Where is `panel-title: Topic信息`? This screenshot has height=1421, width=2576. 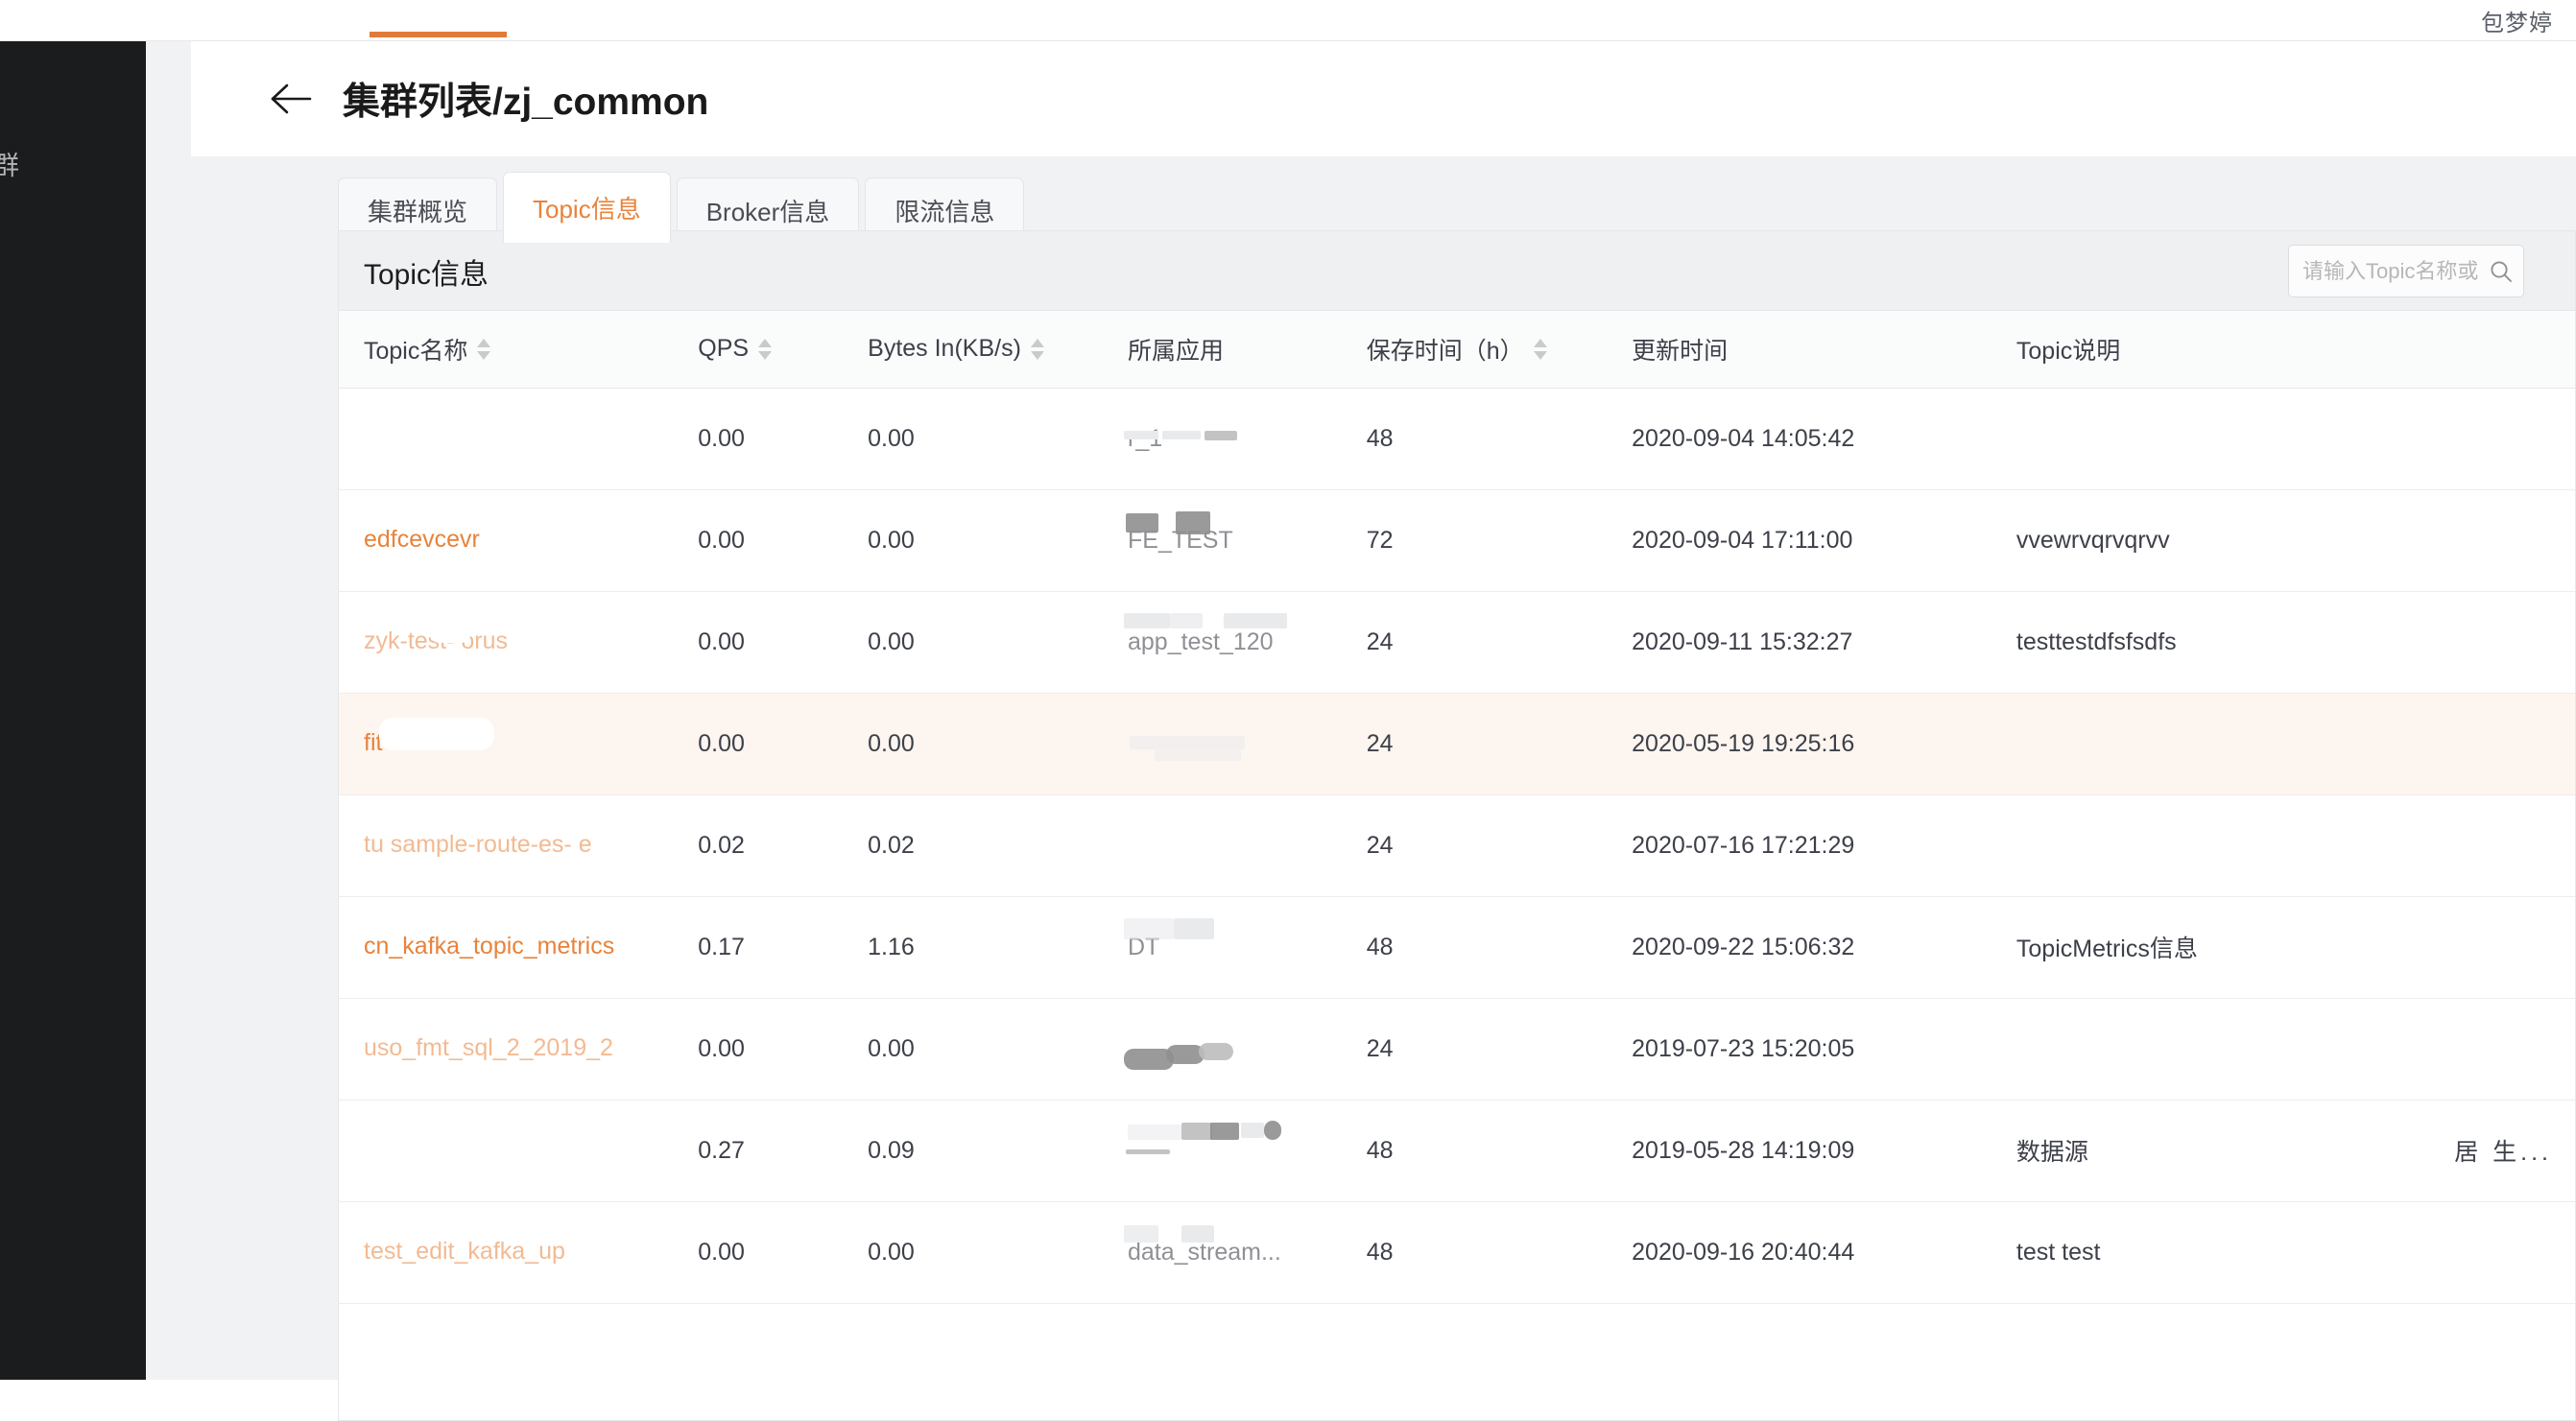 panel-title: Topic信息 is located at coordinates (426, 274).